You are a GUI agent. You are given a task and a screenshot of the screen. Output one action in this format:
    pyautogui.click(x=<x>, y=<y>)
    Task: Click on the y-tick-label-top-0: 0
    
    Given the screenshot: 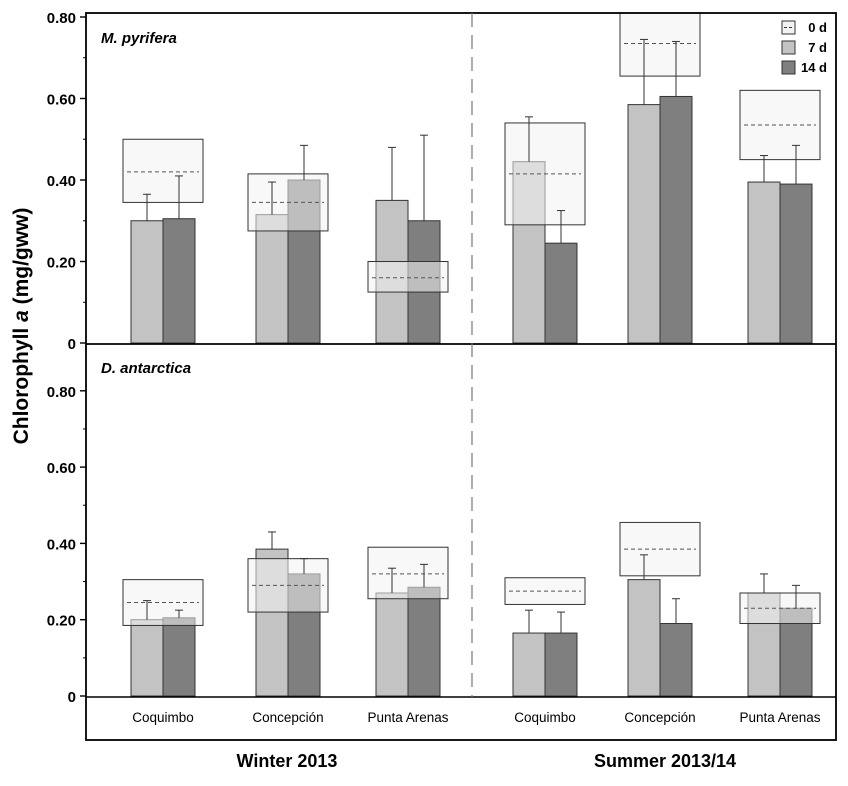 What is the action you would take?
    pyautogui.click(x=72, y=344)
    